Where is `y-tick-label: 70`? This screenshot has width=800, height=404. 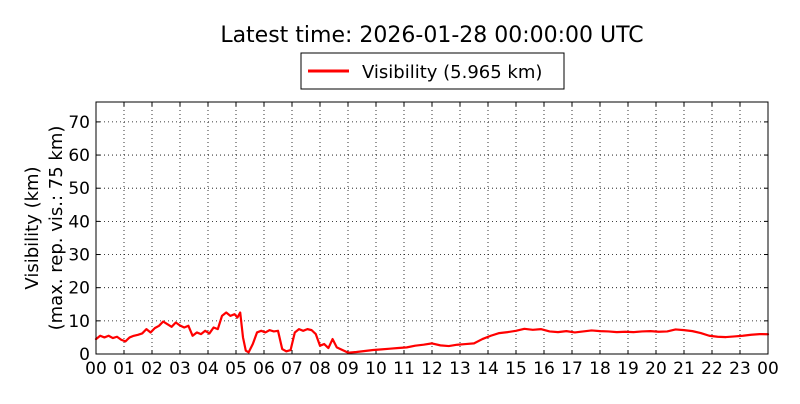 y-tick-label: 70 is located at coordinates (79, 123).